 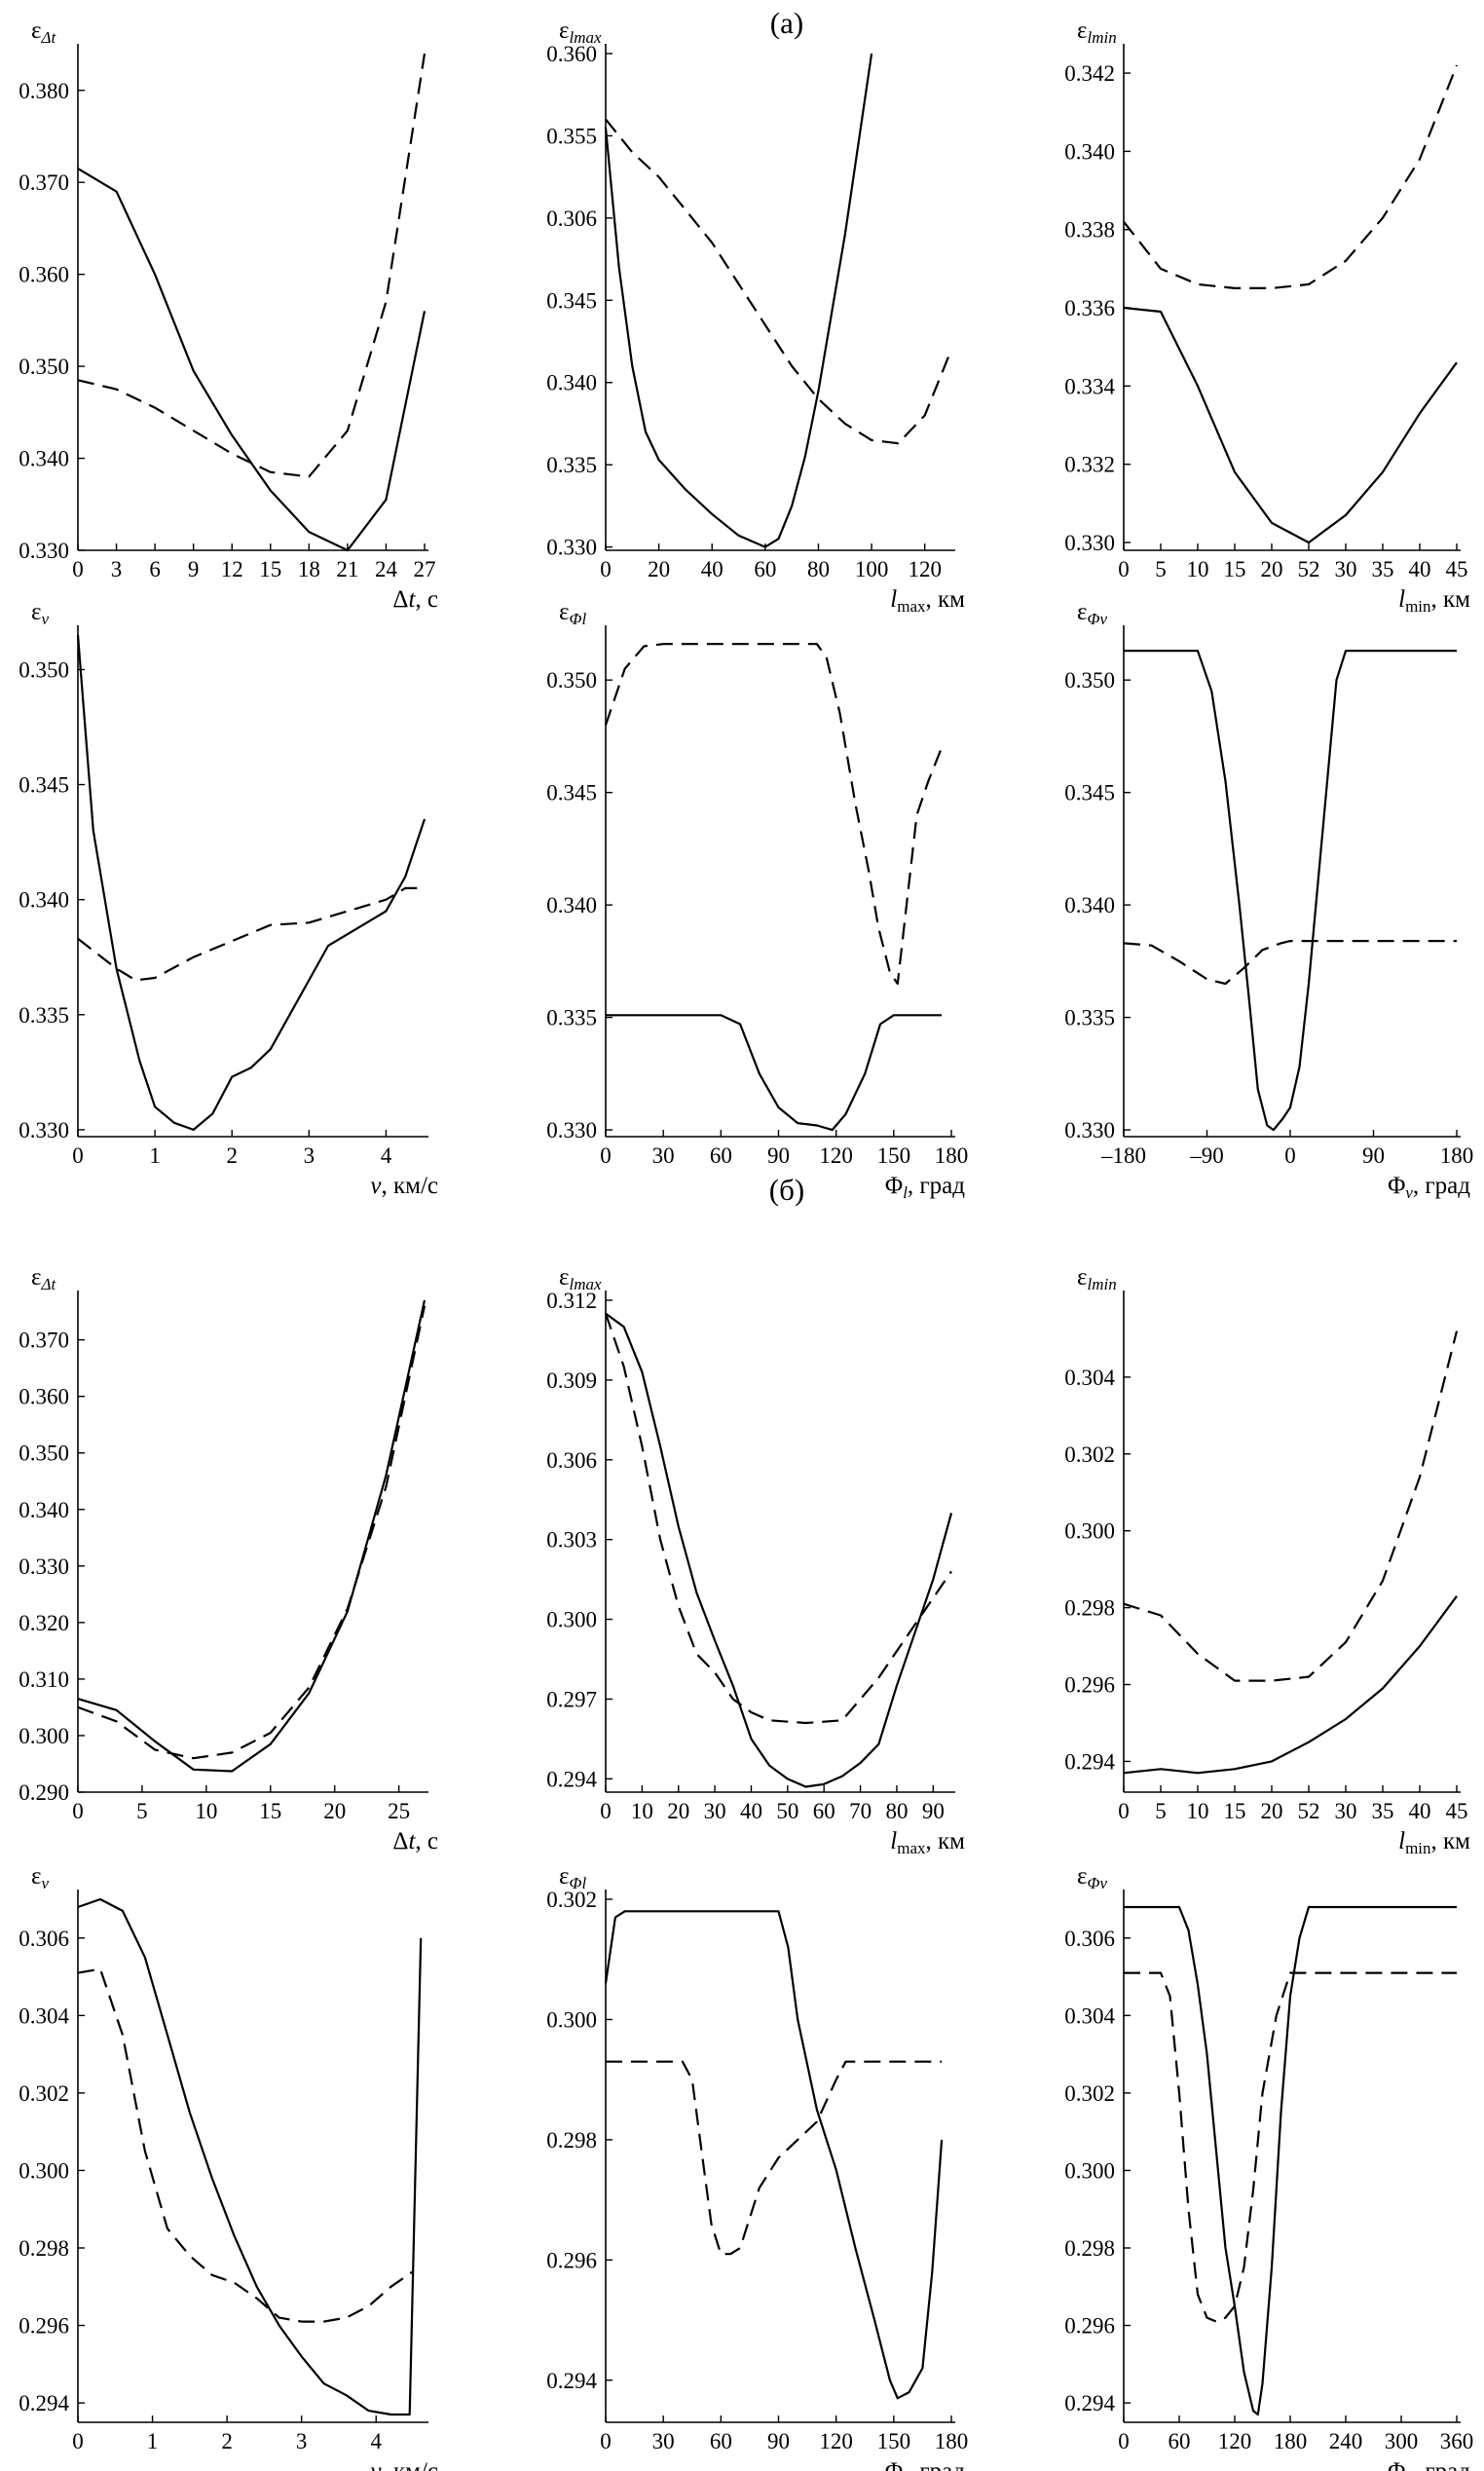 I want to click on x-tick-label: 300, so click(x=1402, y=2441).